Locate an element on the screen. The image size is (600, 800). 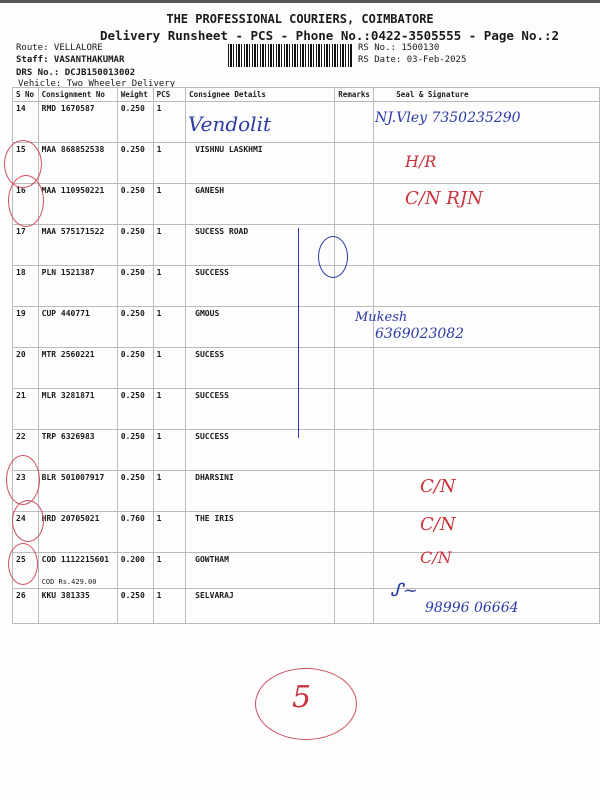
sno-cell: 21 is located at coordinates (25, 409).